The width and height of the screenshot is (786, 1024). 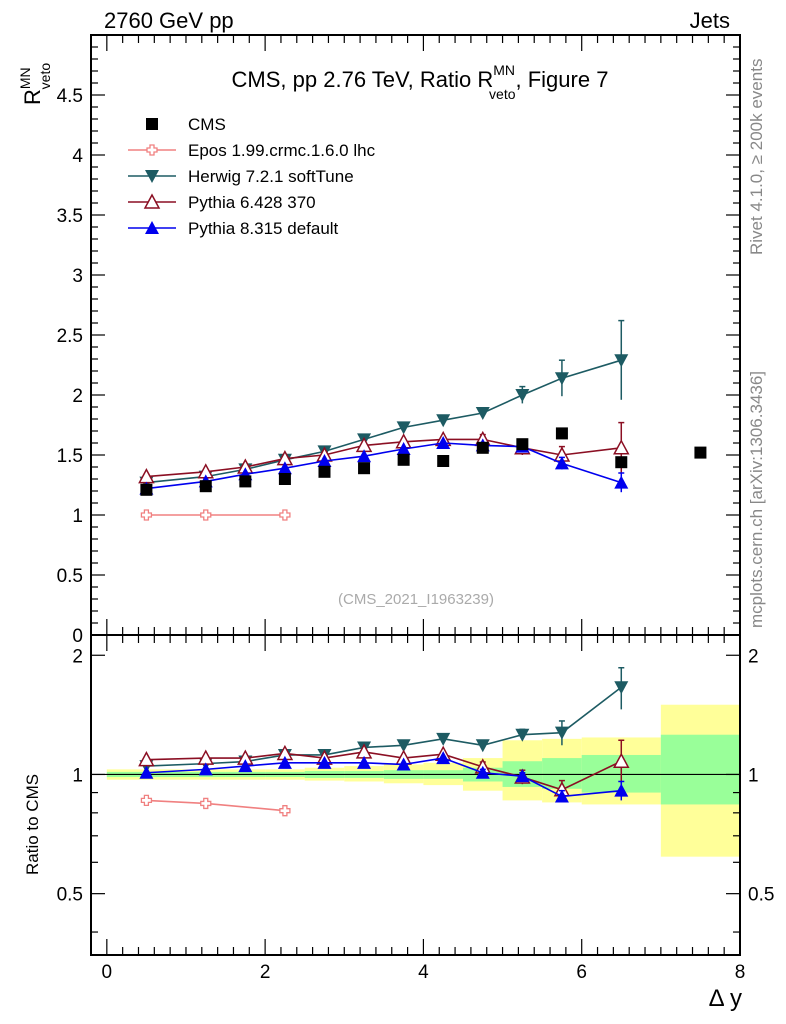 I want to click on series-3-line, so click(x=384, y=466).